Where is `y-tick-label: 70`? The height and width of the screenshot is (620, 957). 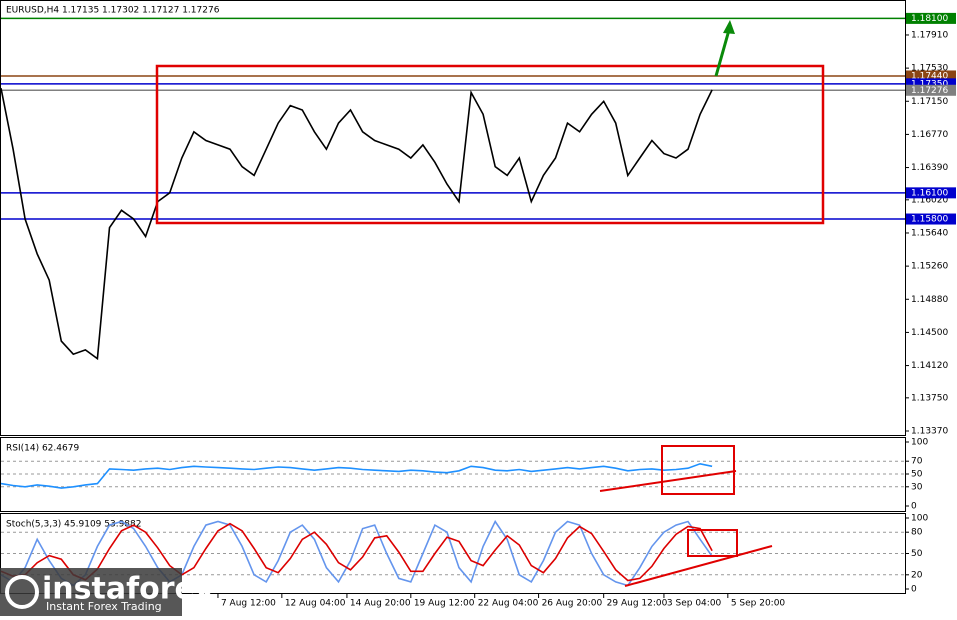
y-tick-label: 70 is located at coordinates (917, 462).